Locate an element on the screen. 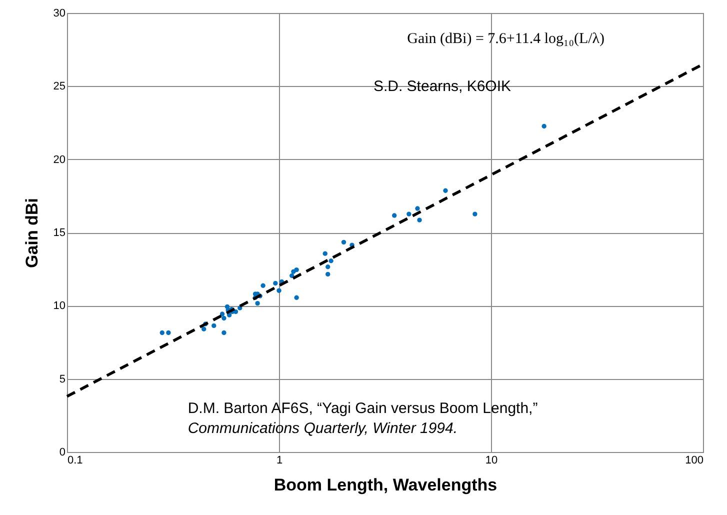 The height and width of the screenshot is (515, 727). y-tick-label: 25 is located at coordinates (59, 86).